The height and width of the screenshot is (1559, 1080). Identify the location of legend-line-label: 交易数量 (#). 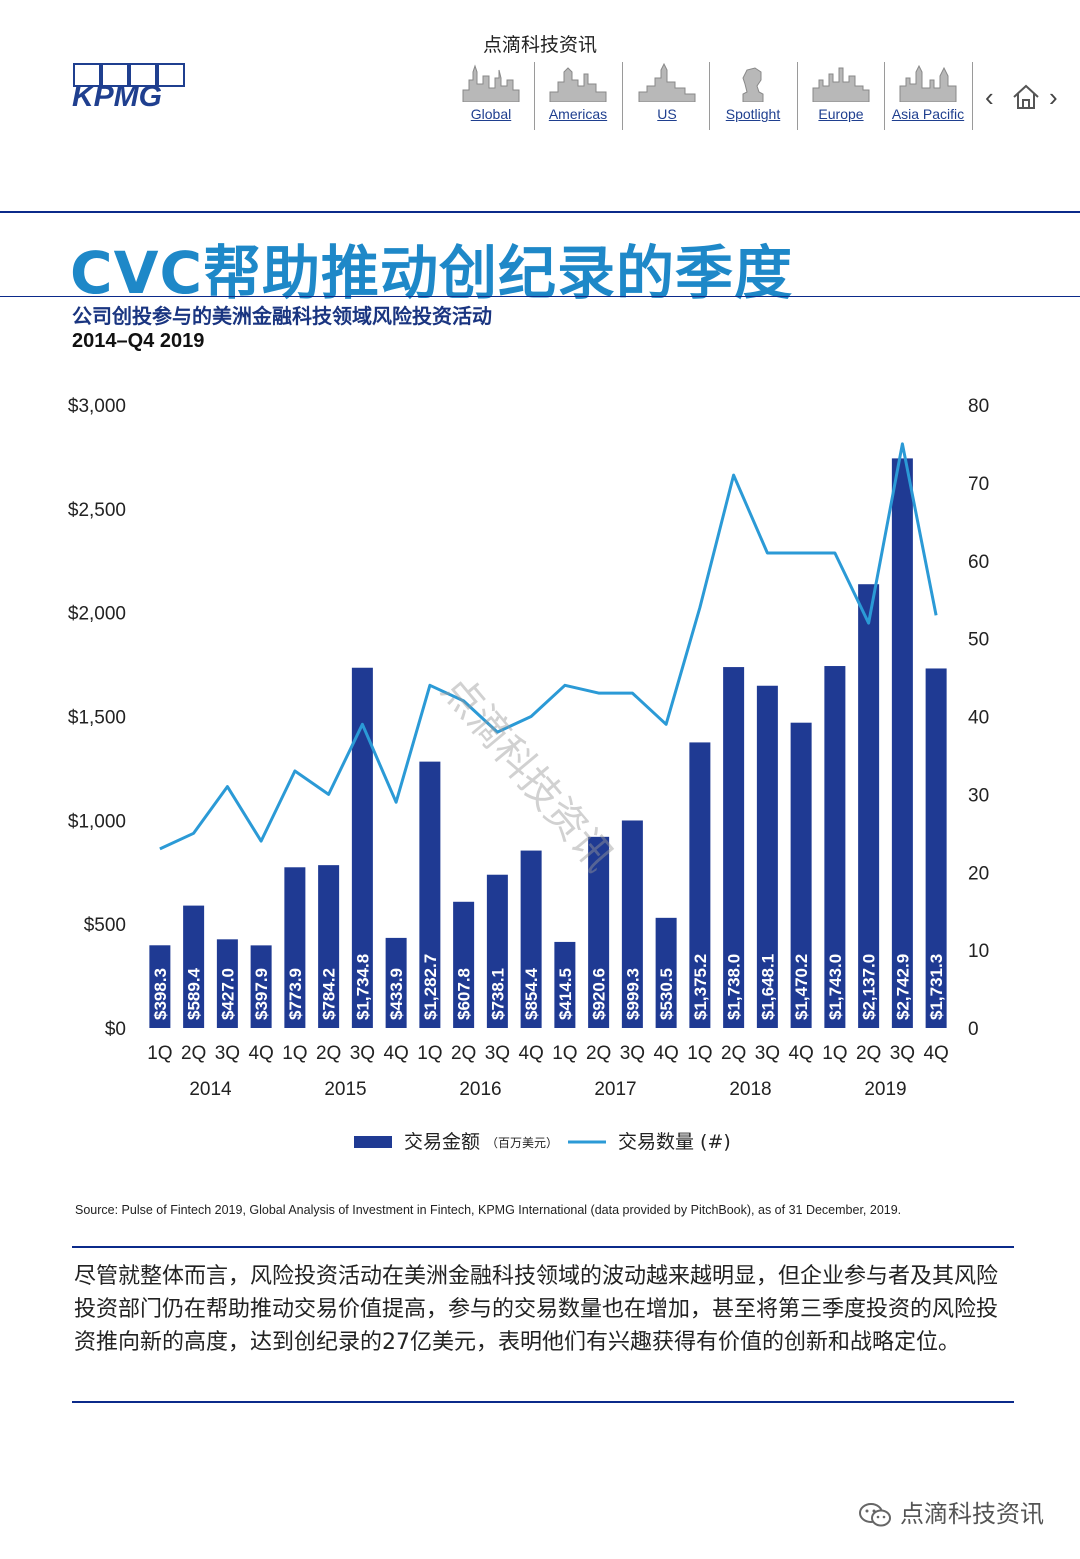
(674, 1142).